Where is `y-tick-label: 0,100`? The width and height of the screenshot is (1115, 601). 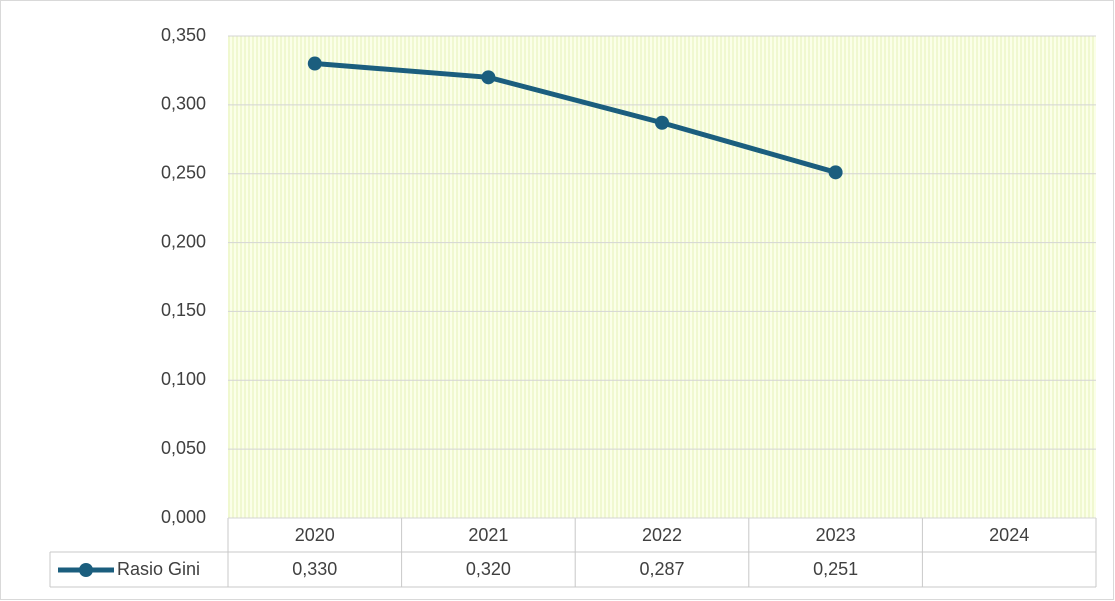 y-tick-label: 0,100 is located at coordinates (183, 379).